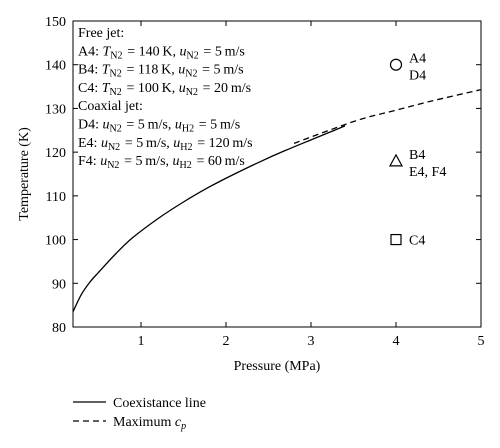 The width and height of the screenshot is (500, 448). What do you see at coordinates (396, 239) in the screenshot?
I see `marker-square` at bounding box center [396, 239].